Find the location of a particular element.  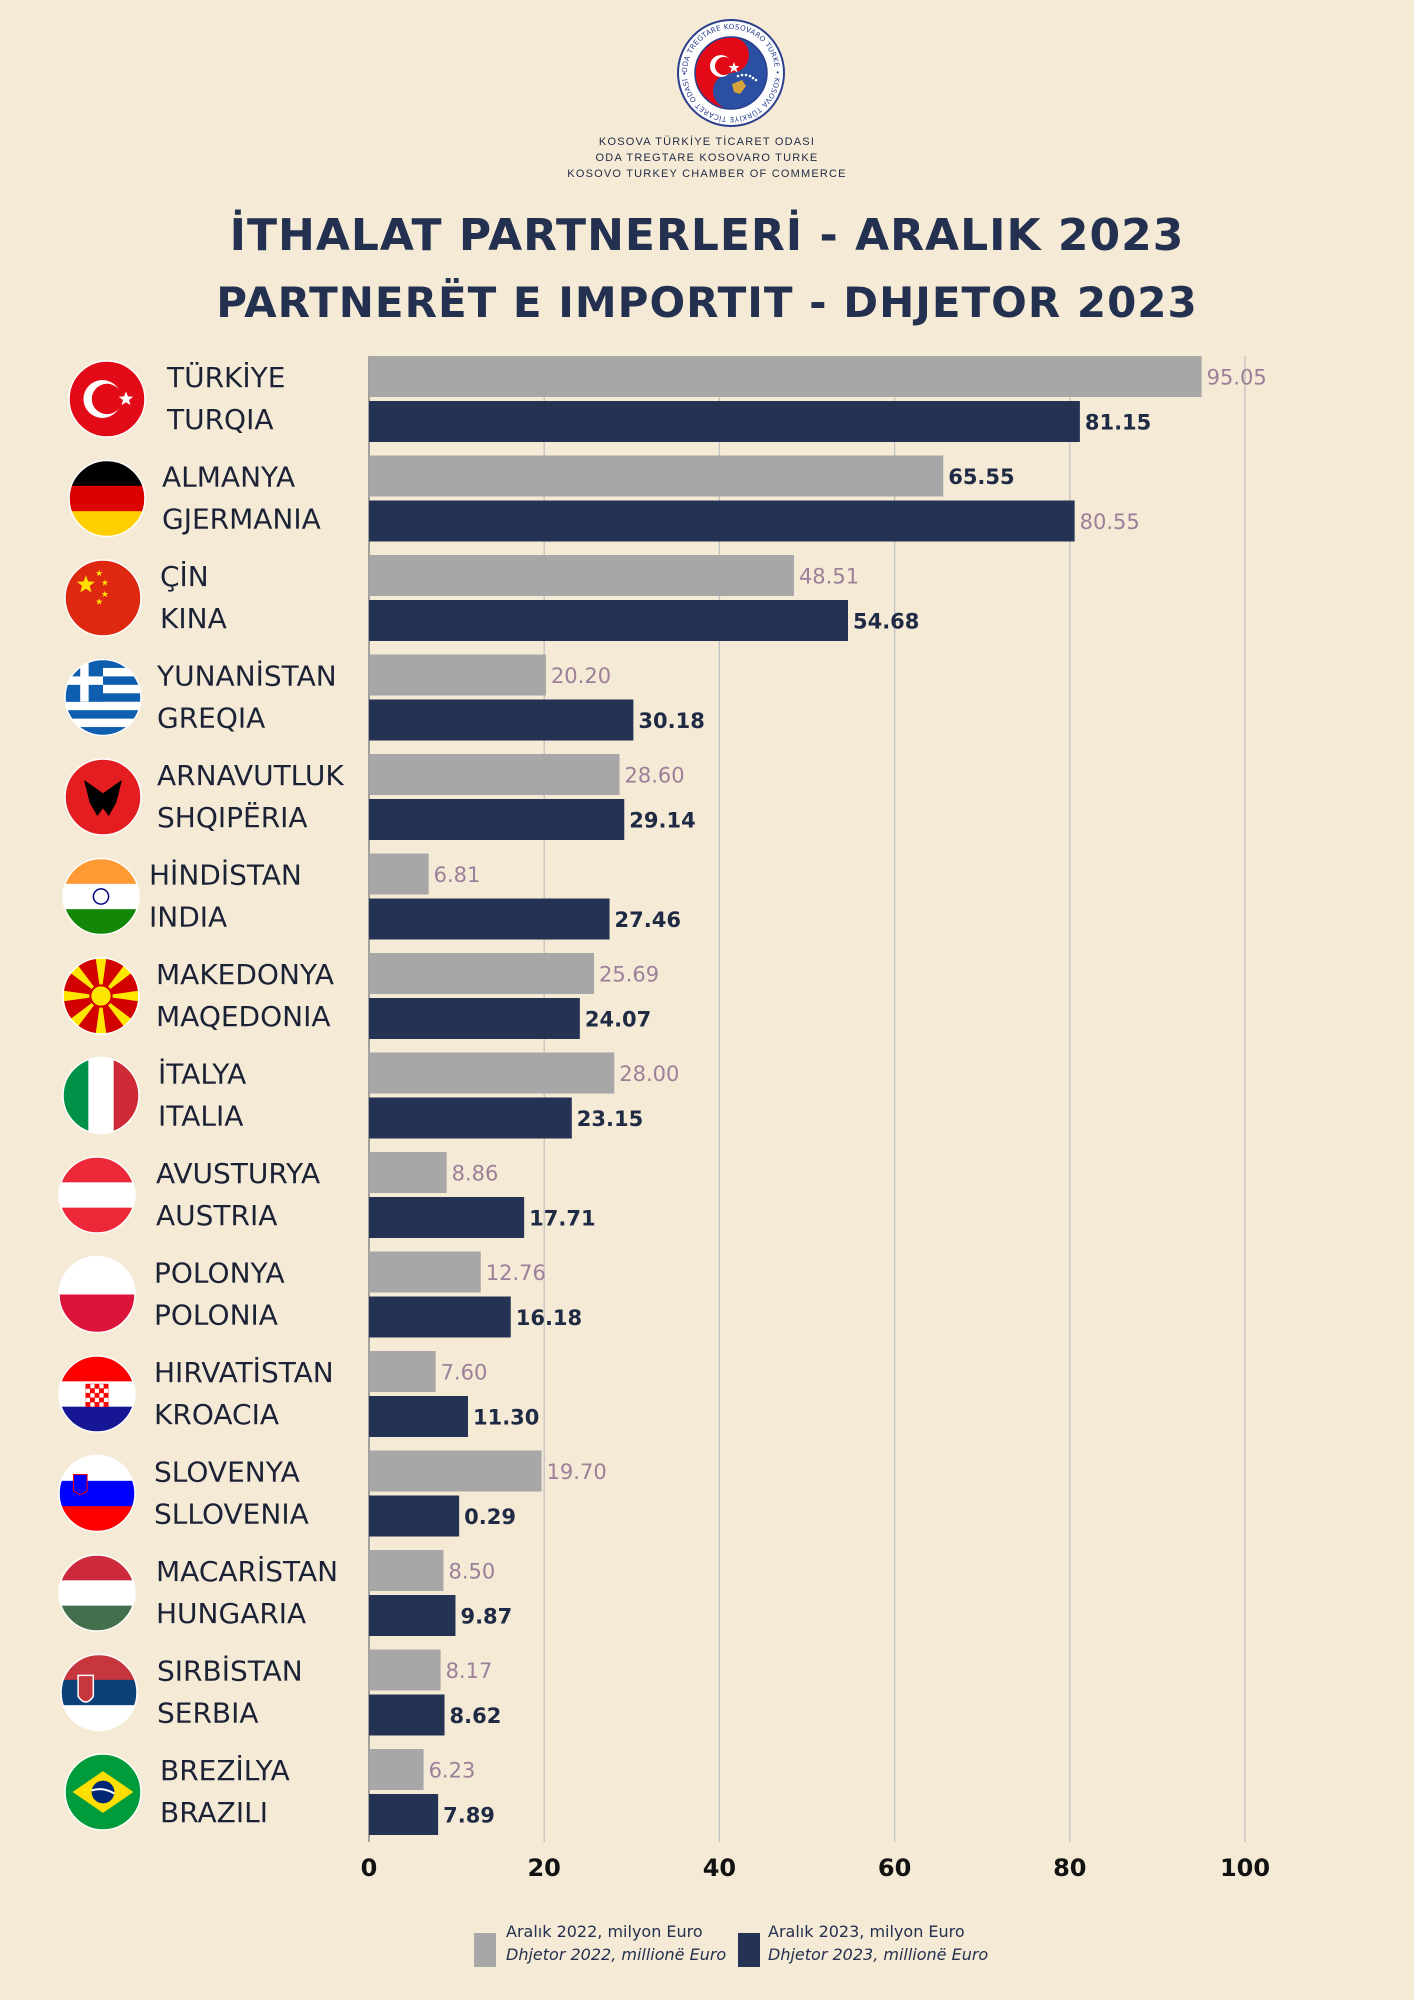

category-label: MACARİSTAN is located at coordinates (247, 1571).